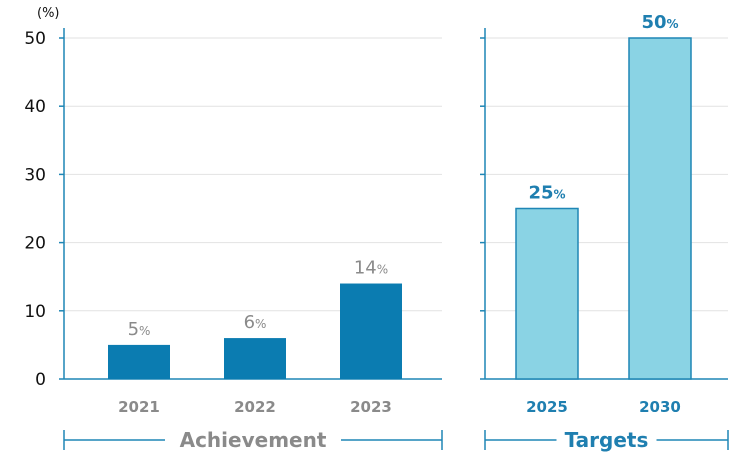 Image resolution: width=750 pixels, height=455 pixels. What do you see at coordinates (371, 268) in the screenshot?
I see `value-label-2023: 14%` at bounding box center [371, 268].